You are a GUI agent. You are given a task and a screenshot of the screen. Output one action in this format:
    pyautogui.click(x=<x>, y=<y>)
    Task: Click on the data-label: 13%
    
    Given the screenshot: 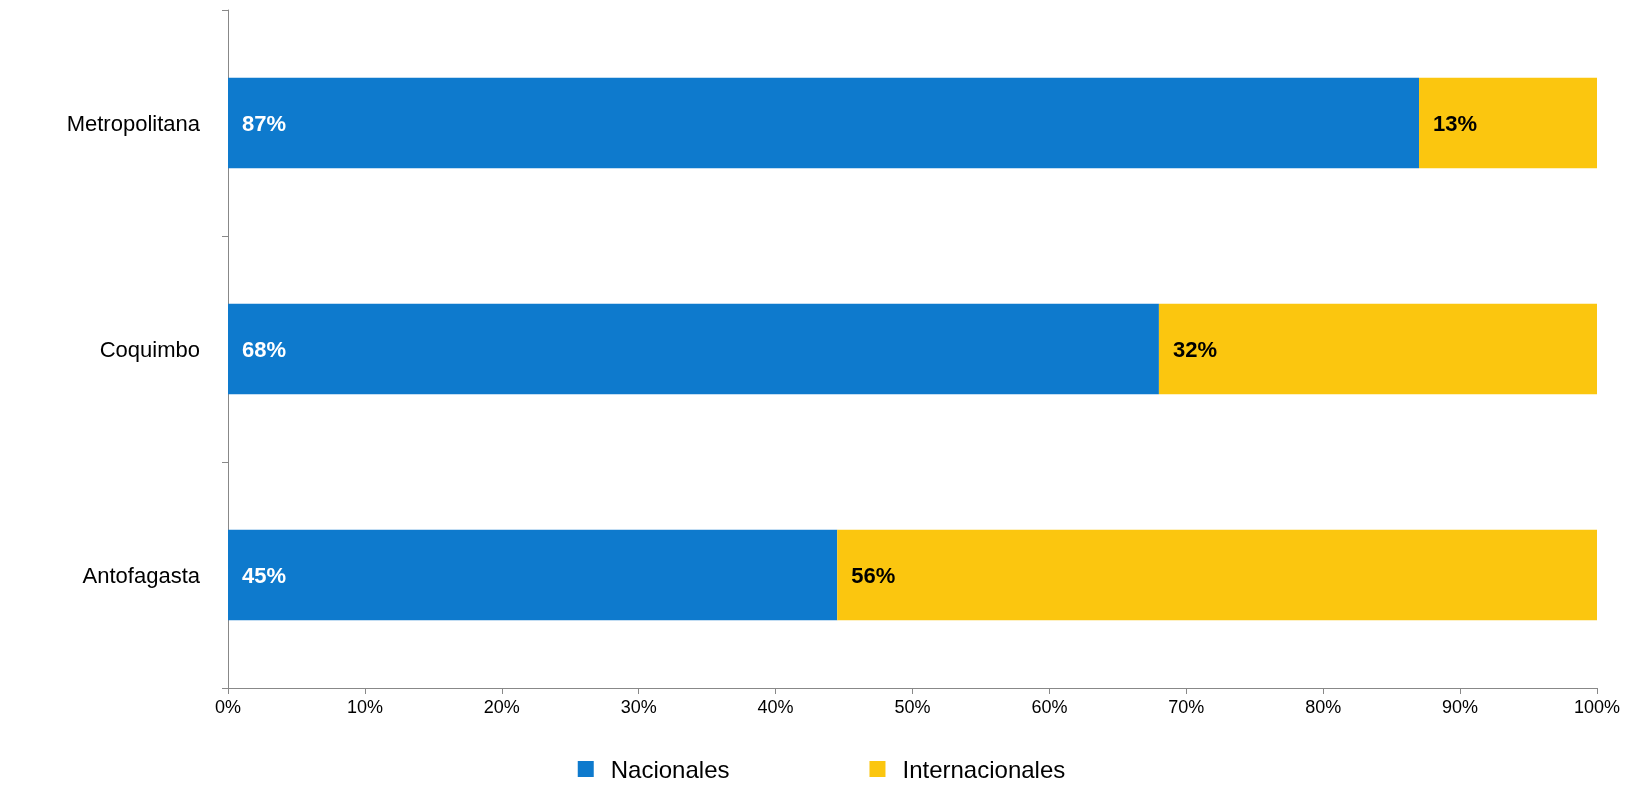 What is the action you would take?
    pyautogui.click(x=1455, y=123)
    